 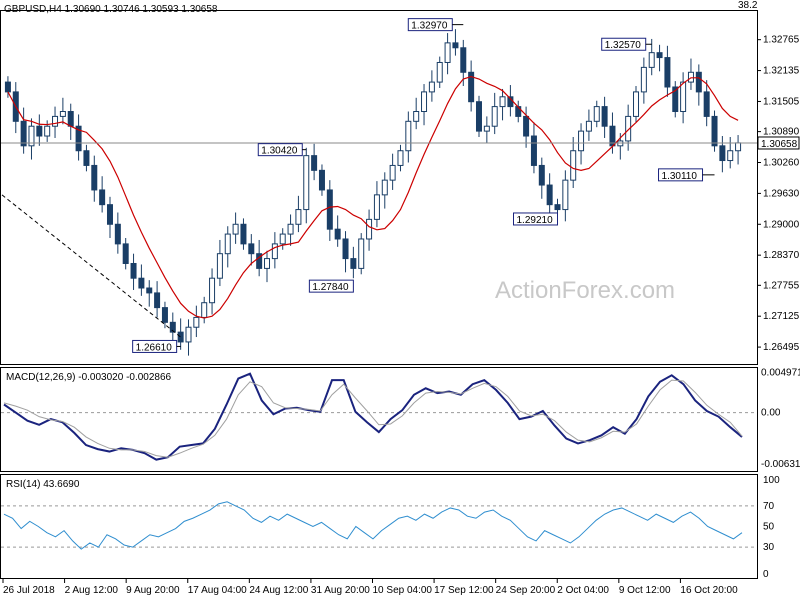 What do you see at coordinates (464, 590) in the screenshot?
I see `x-tick-label: 17 Sep 12:00` at bounding box center [464, 590].